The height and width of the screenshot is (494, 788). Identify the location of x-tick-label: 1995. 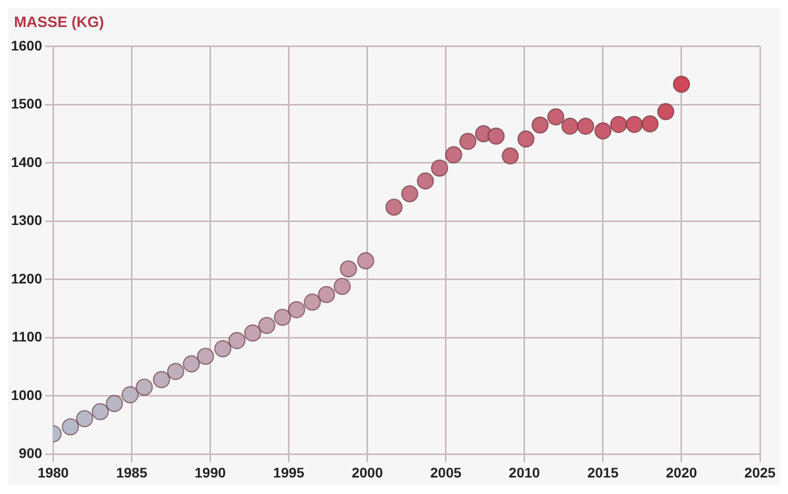
(289, 472).